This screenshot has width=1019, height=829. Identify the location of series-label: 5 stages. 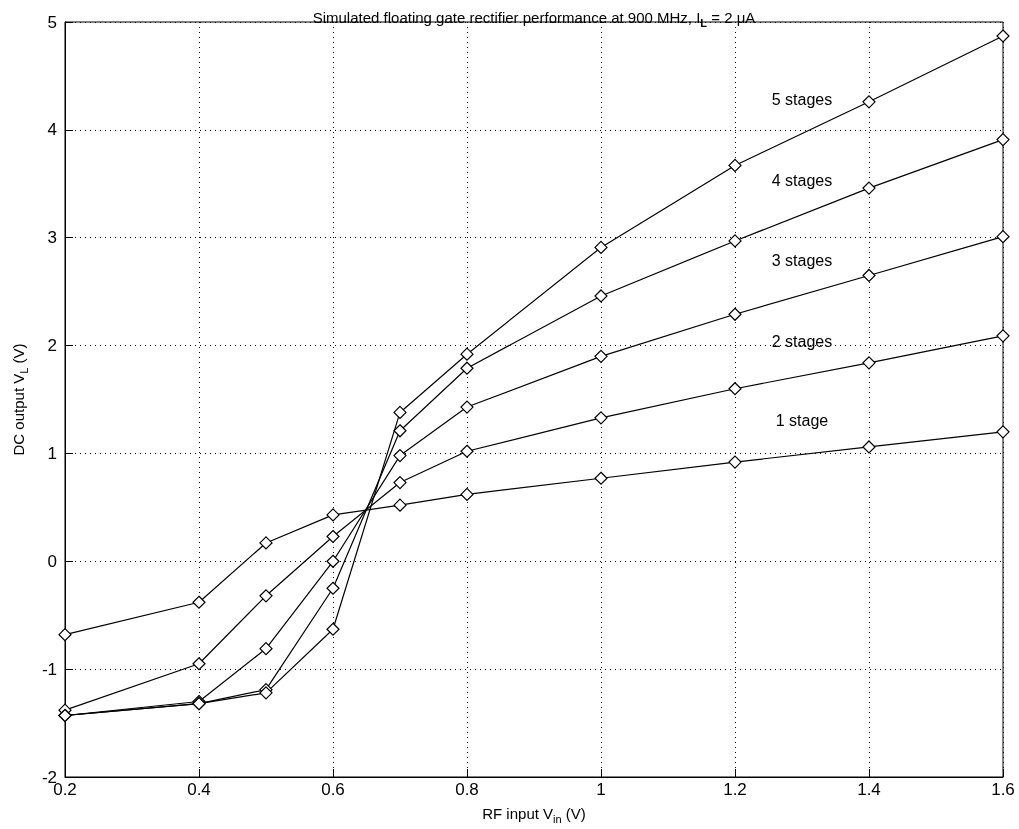
(802, 100).